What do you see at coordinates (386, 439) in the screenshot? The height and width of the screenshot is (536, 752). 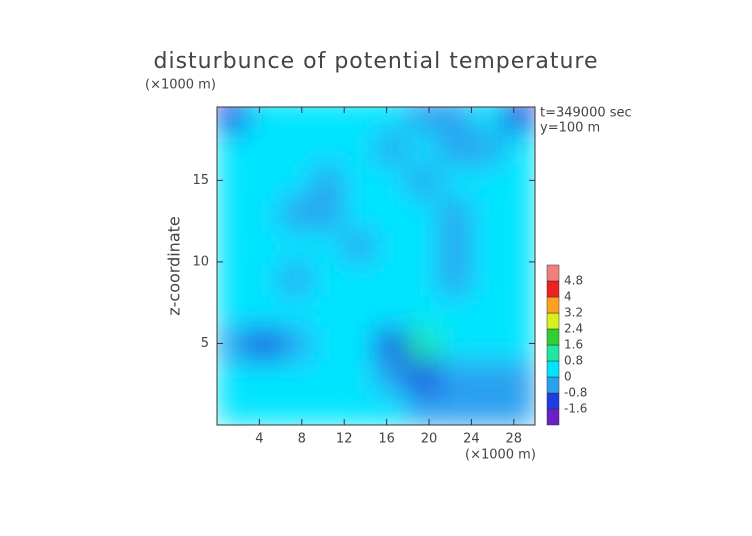 I see `x-tick-label: 16` at bounding box center [386, 439].